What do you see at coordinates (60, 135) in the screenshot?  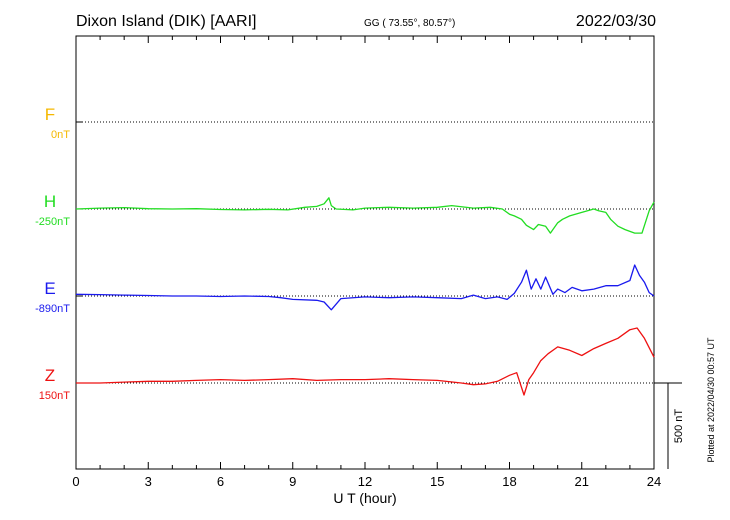 I see `baseline-value-f: 0nT` at bounding box center [60, 135].